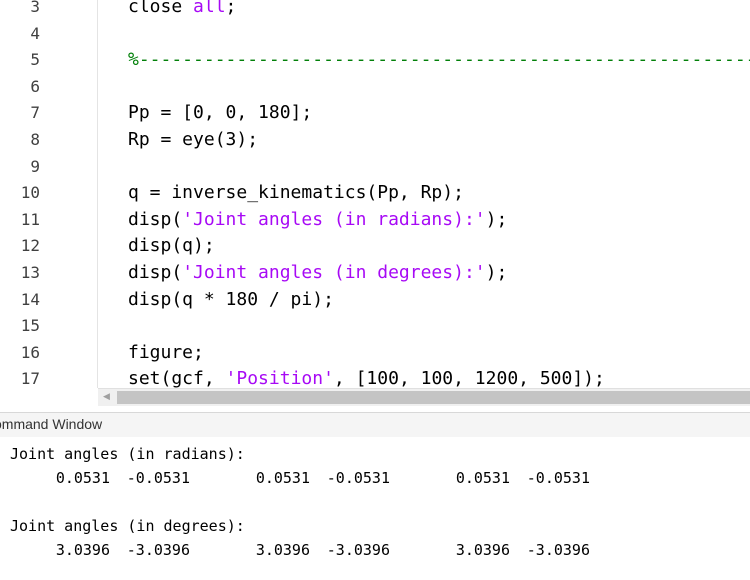 This screenshot has width=750, height=580. Describe the element at coordinates (106, 397) in the screenshot. I see `scroll-left-icon: ◀` at that location.